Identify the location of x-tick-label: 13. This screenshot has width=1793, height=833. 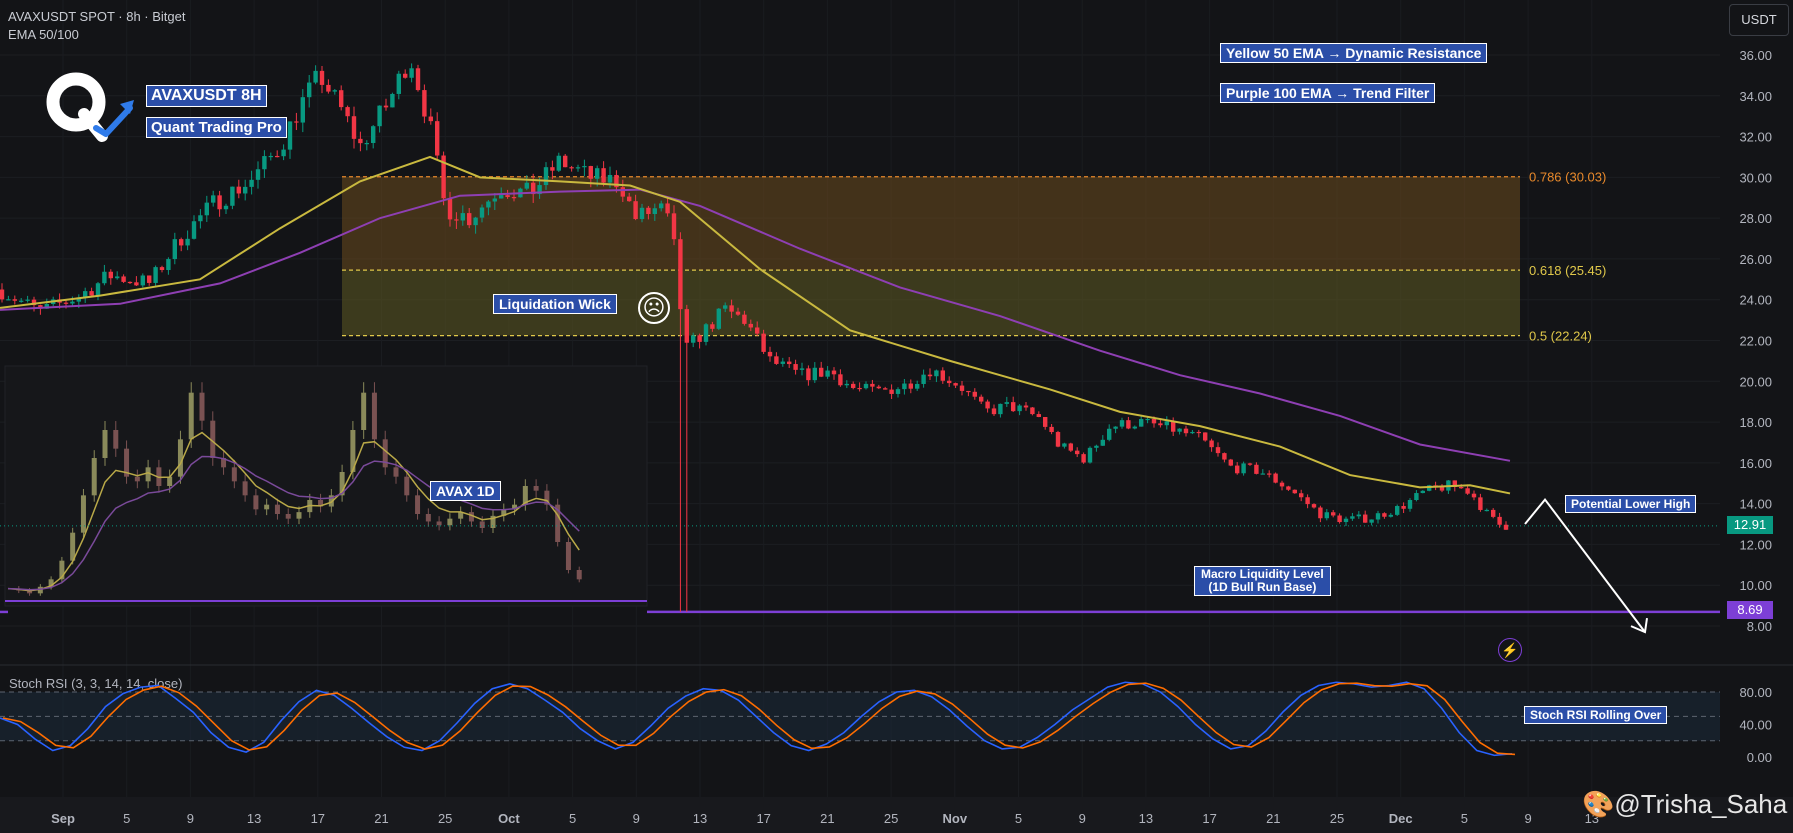
(700, 818).